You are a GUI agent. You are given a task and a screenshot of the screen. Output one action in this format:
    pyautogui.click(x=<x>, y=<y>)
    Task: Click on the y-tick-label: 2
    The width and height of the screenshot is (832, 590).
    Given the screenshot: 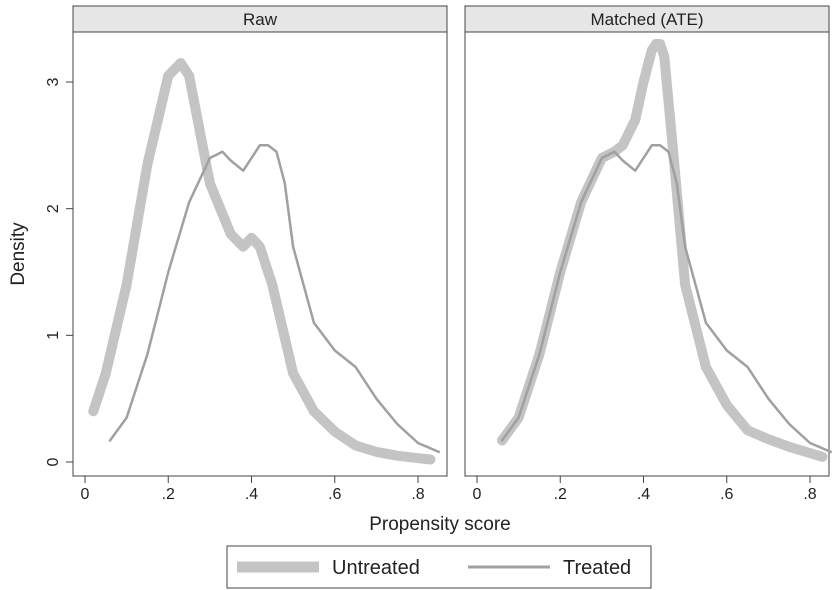 What is the action you would take?
    pyautogui.click(x=53, y=208)
    